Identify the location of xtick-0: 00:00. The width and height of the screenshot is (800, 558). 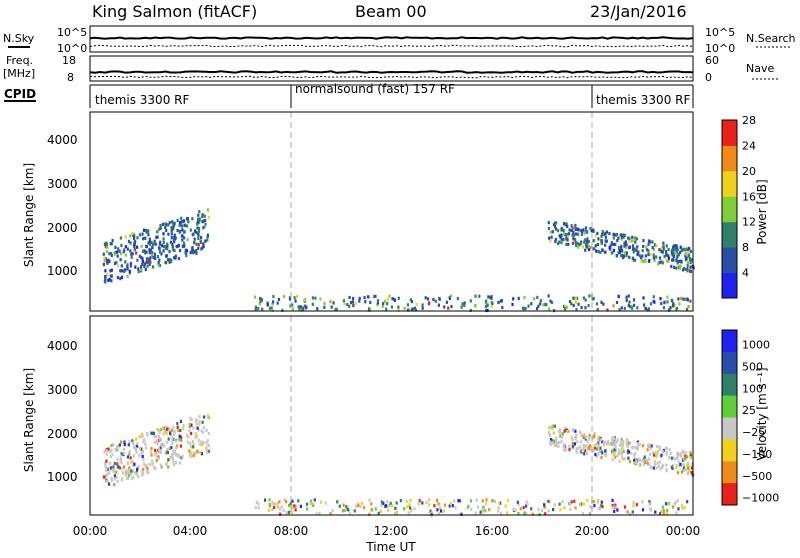
(90, 531).